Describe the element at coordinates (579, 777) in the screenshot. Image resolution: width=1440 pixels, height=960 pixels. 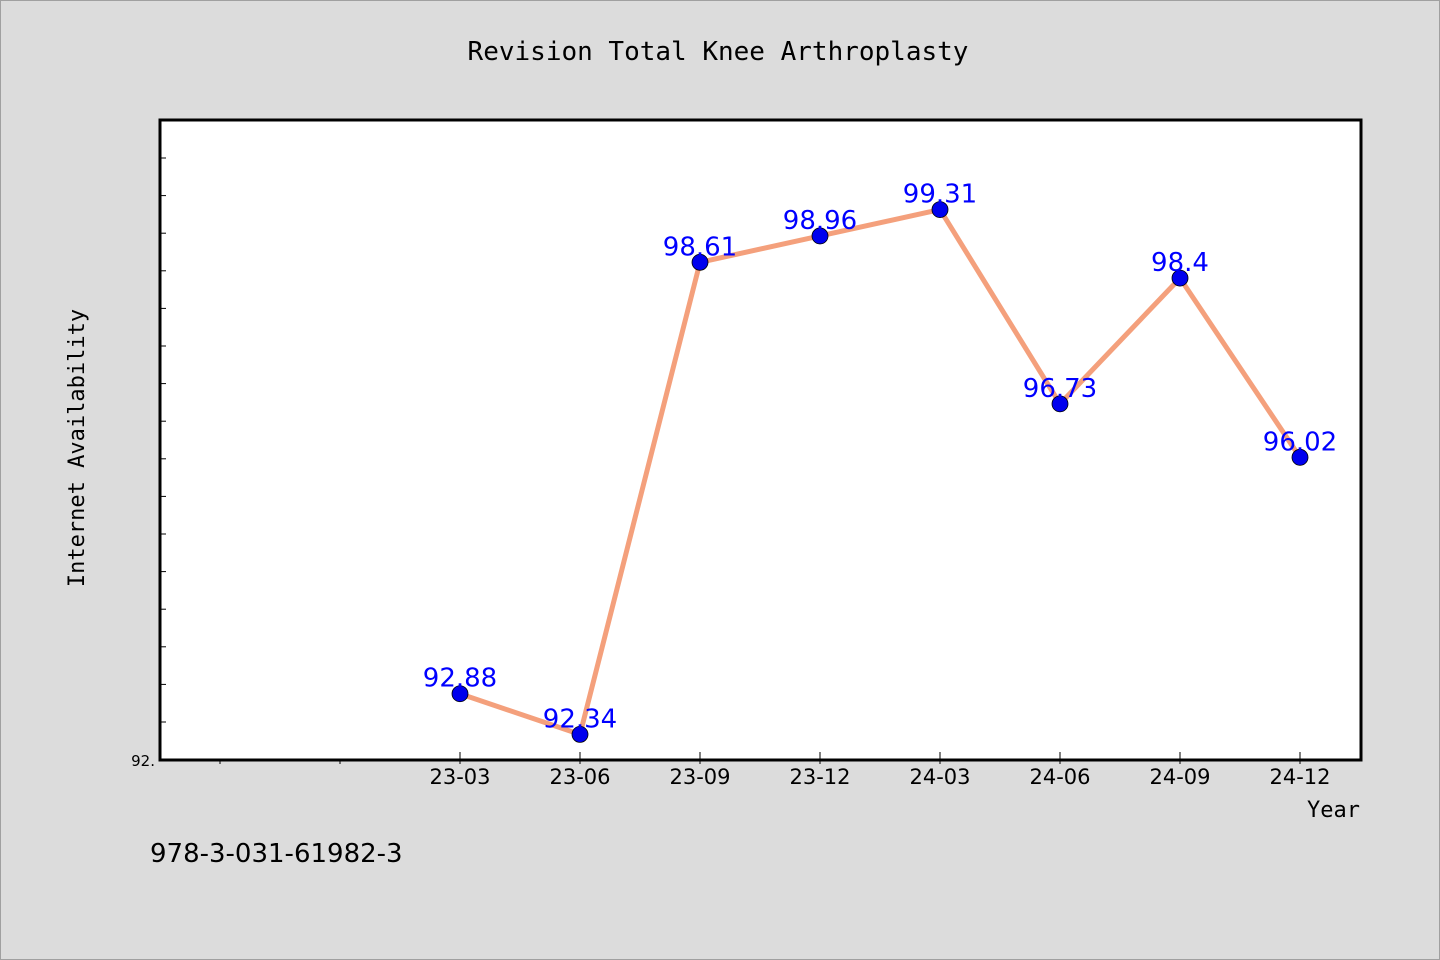
I see `x-tick-label: 23-06` at that location.